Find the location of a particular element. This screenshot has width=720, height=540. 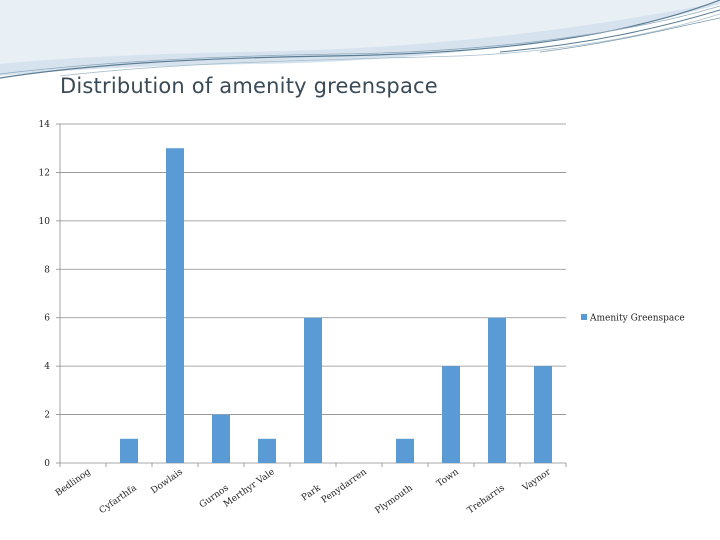

header-wave-decoration is located at coordinates (360, 39).